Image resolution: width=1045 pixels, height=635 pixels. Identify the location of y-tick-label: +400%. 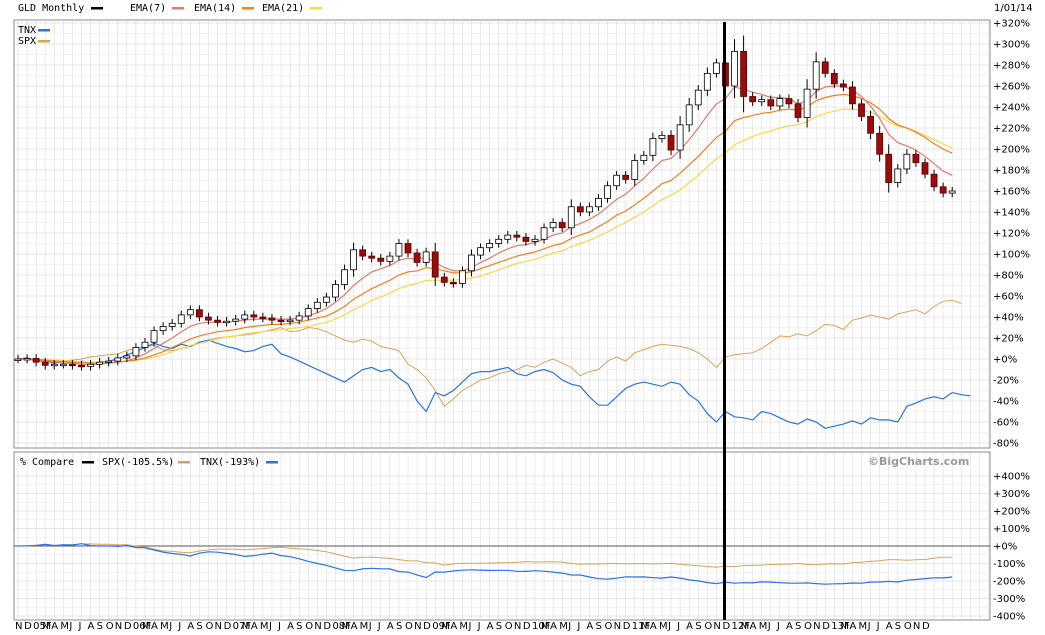
(1011, 477).